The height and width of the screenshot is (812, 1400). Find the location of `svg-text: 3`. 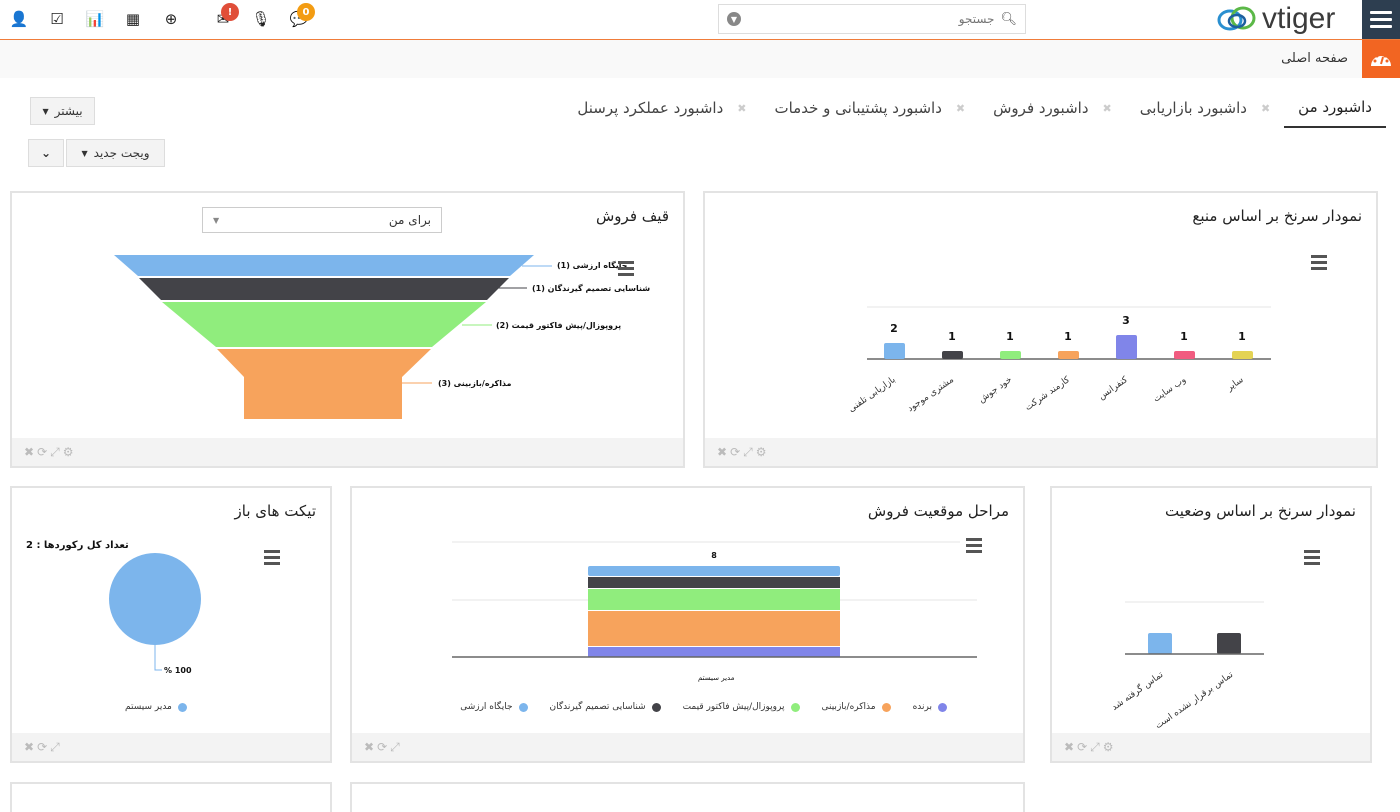

svg-text: 3 is located at coordinates (1126, 320).